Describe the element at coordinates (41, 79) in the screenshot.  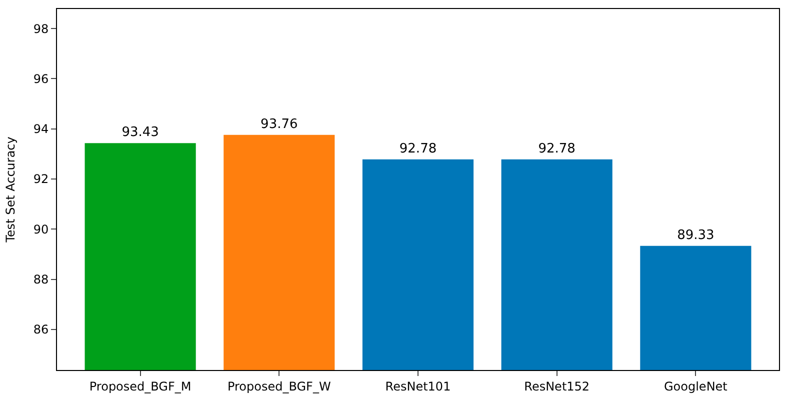
I see `y-tick-label: 96` at that location.